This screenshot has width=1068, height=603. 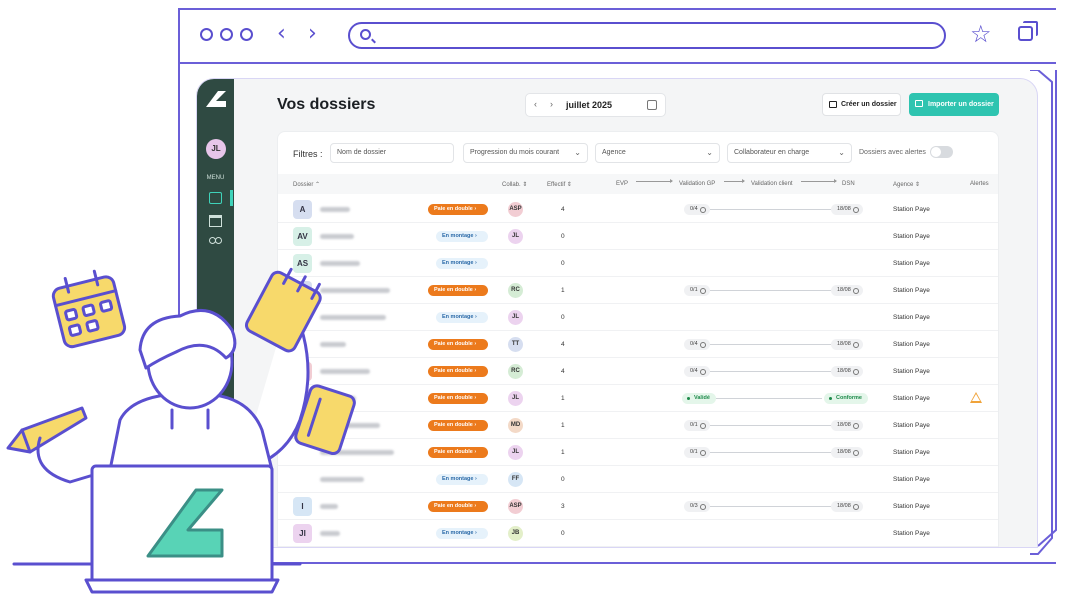 I want to click on collaborator-avatar: MD, so click(x=515, y=425).